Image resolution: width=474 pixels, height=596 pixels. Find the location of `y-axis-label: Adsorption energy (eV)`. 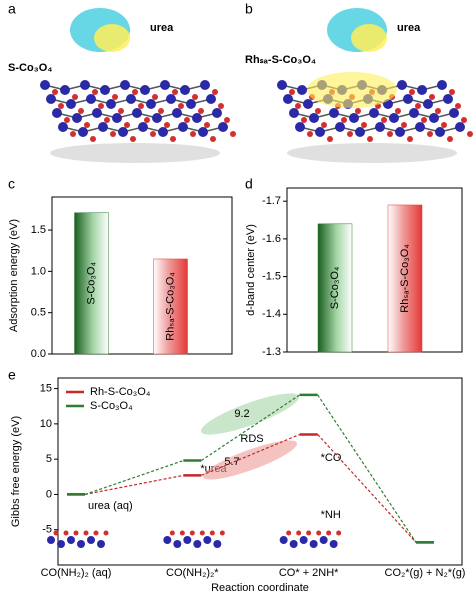

y-axis-label: Adsorption energy (eV) is located at coordinates (14, 275).